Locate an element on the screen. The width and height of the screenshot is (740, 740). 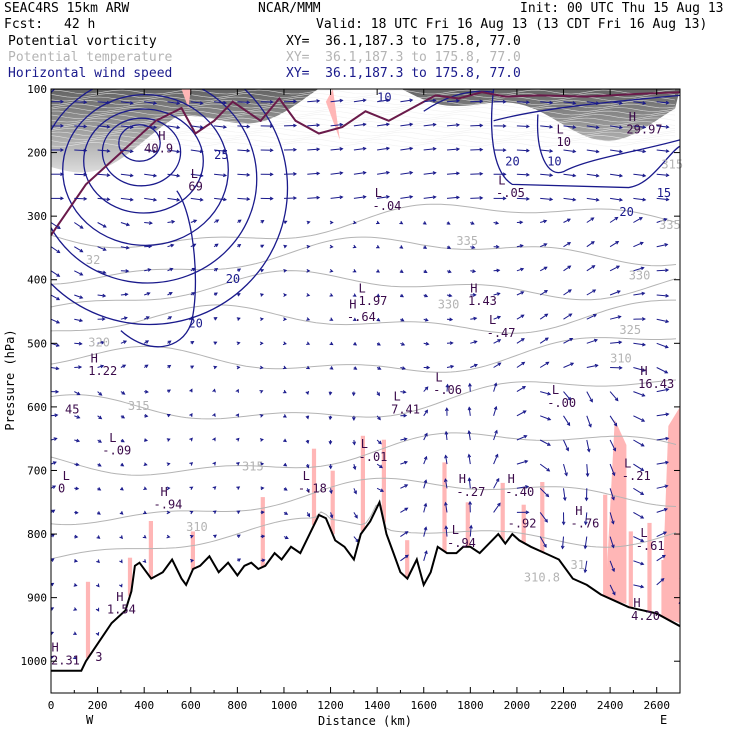
theta-label: 32 is located at coordinates (93, 260).